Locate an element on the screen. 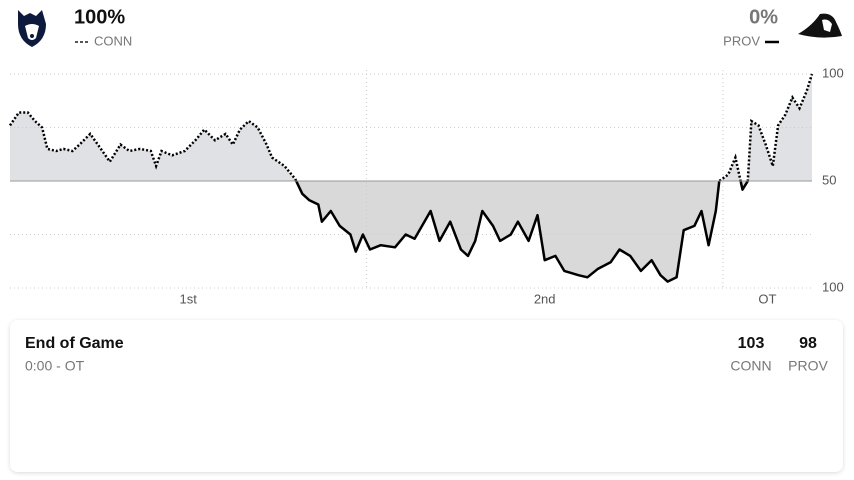 The width and height of the screenshot is (854, 480). y-tick-label: 50 is located at coordinates (829, 179).